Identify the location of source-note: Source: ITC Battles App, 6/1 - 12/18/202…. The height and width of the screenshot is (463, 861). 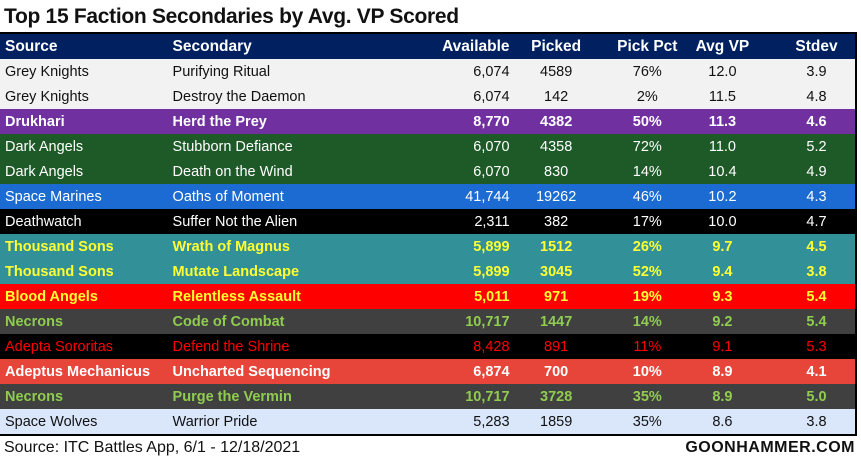
(152, 447).